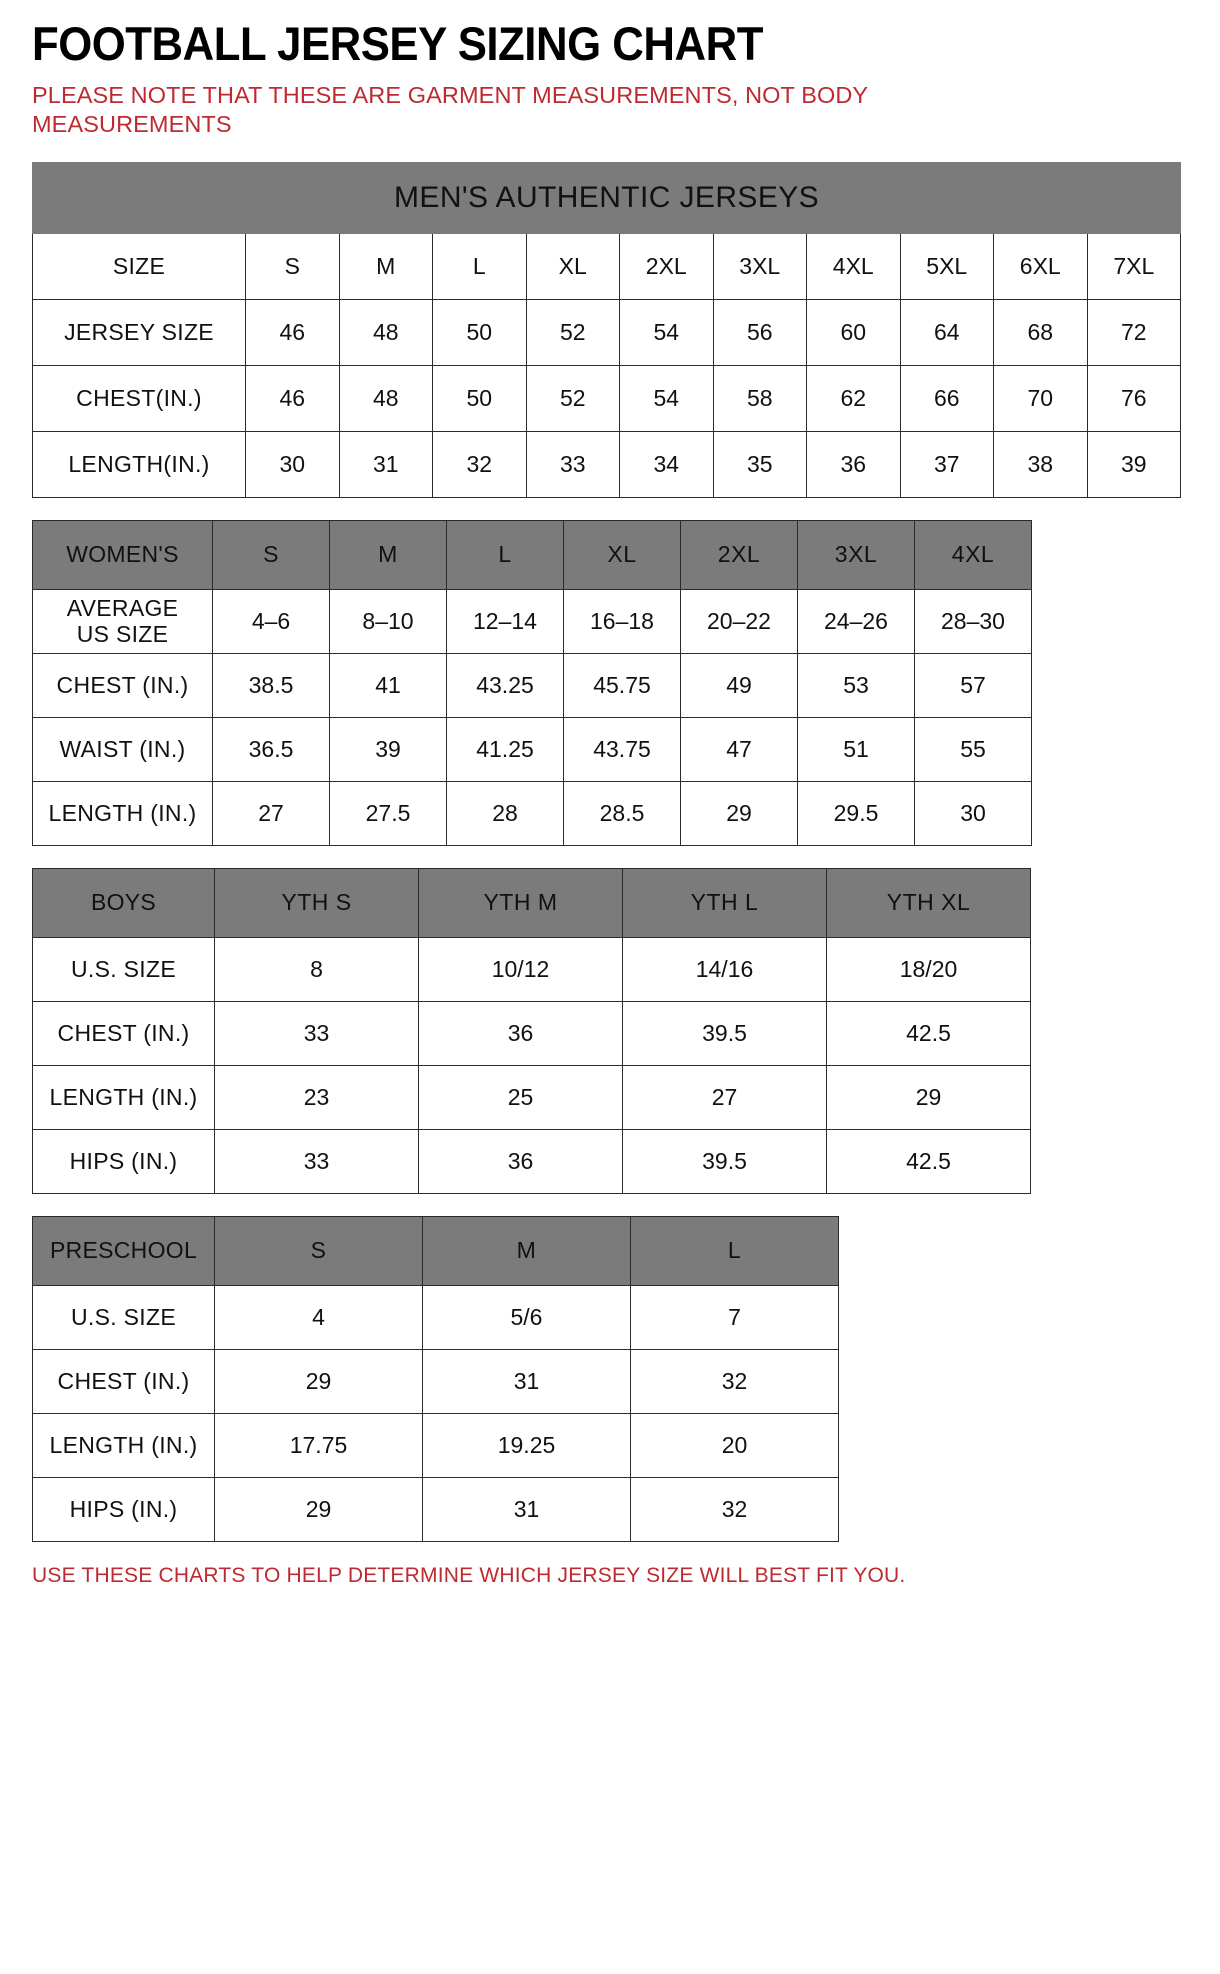 This screenshot has height=1974, width=1220. I want to click on cell: 28–30, so click(973, 621).